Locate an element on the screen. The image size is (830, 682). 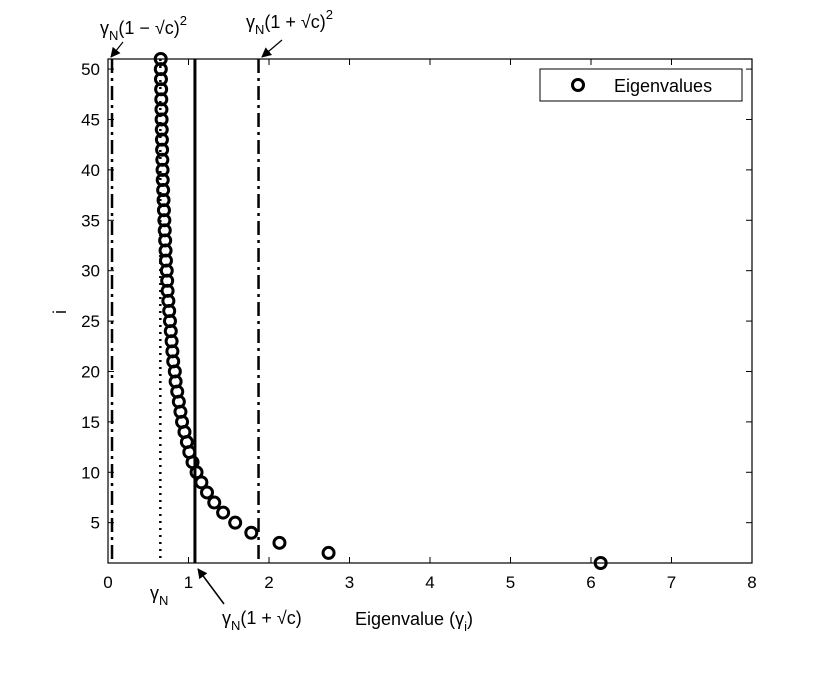
annotation-upper-edge-arrow is located at coordinates (272, 48).